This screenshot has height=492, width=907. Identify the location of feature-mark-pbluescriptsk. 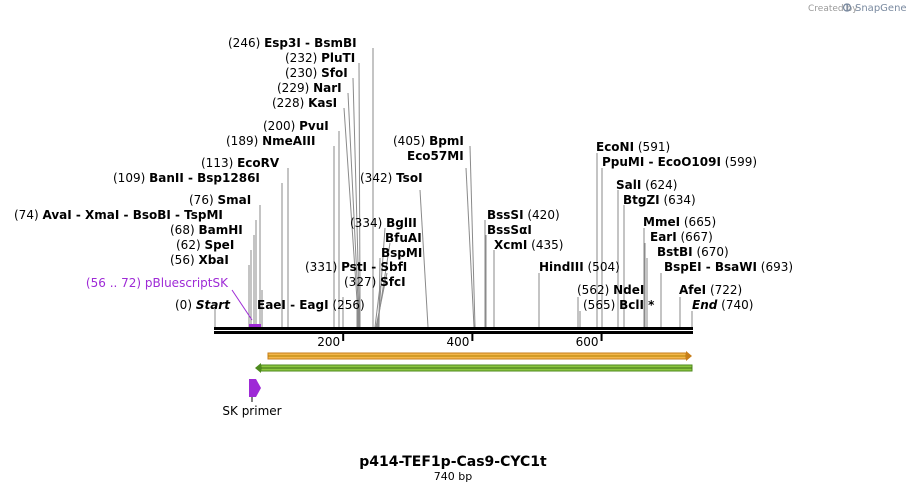
(255, 325).